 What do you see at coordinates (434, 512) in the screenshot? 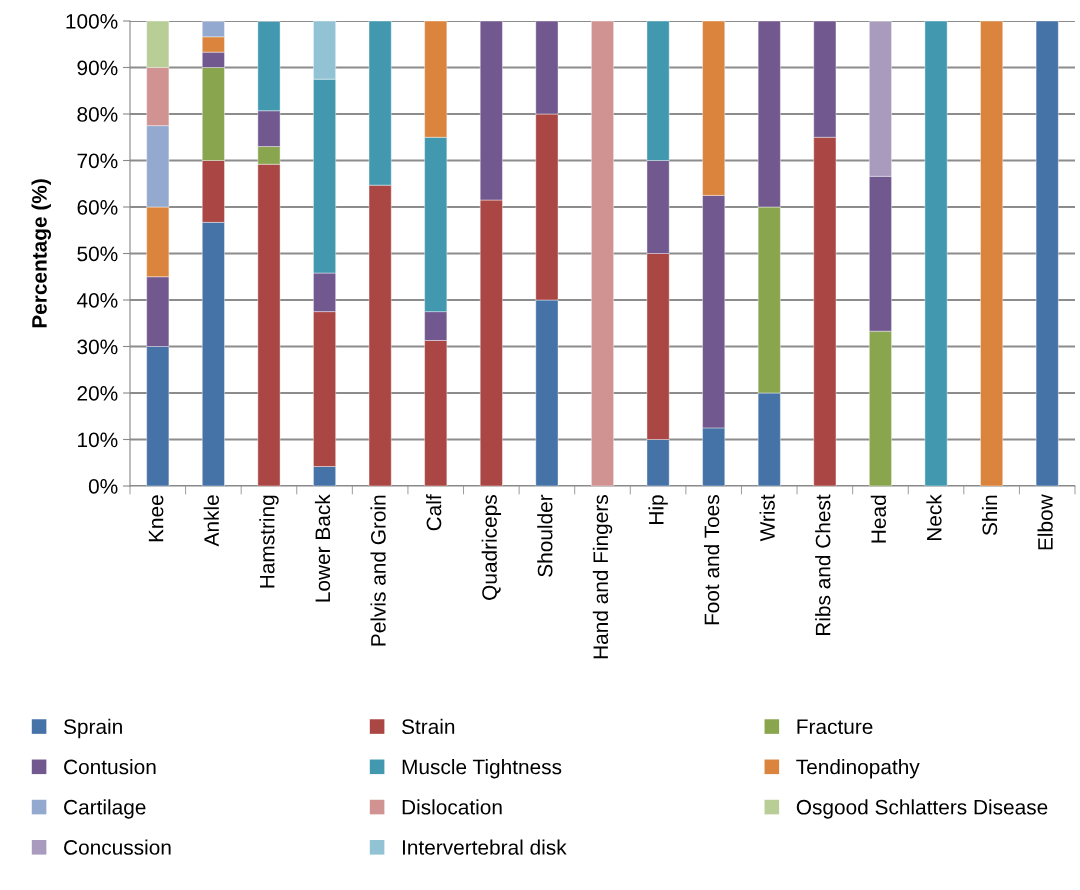
I see `x-tick-label: Calf` at bounding box center [434, 512].